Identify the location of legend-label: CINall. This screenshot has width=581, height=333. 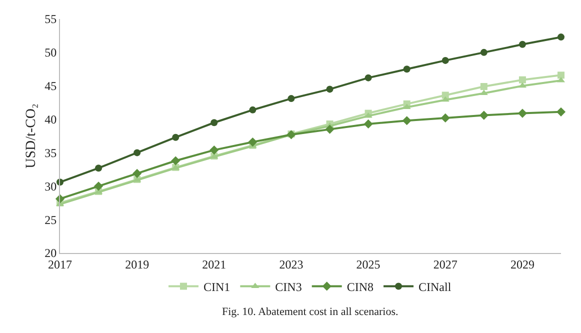
(435, 287).